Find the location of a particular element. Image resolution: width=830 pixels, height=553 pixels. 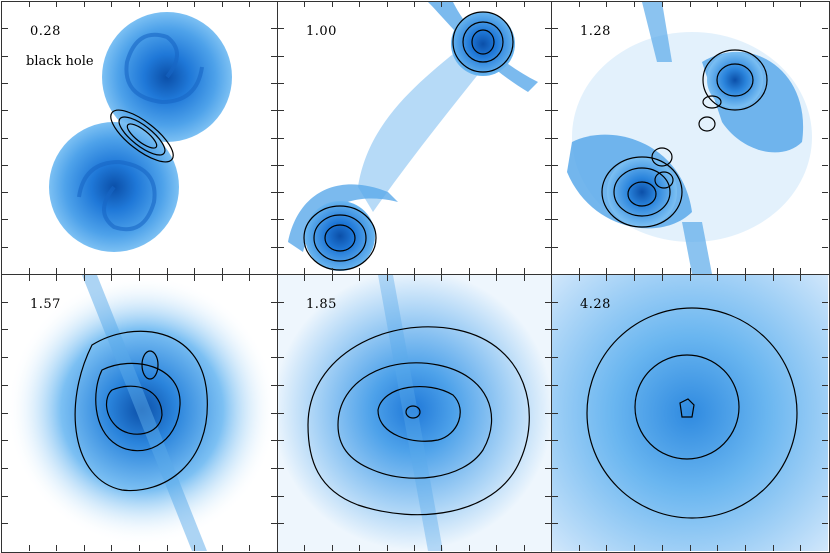

panel-divider-v2 is located at coordinates (551, 276).